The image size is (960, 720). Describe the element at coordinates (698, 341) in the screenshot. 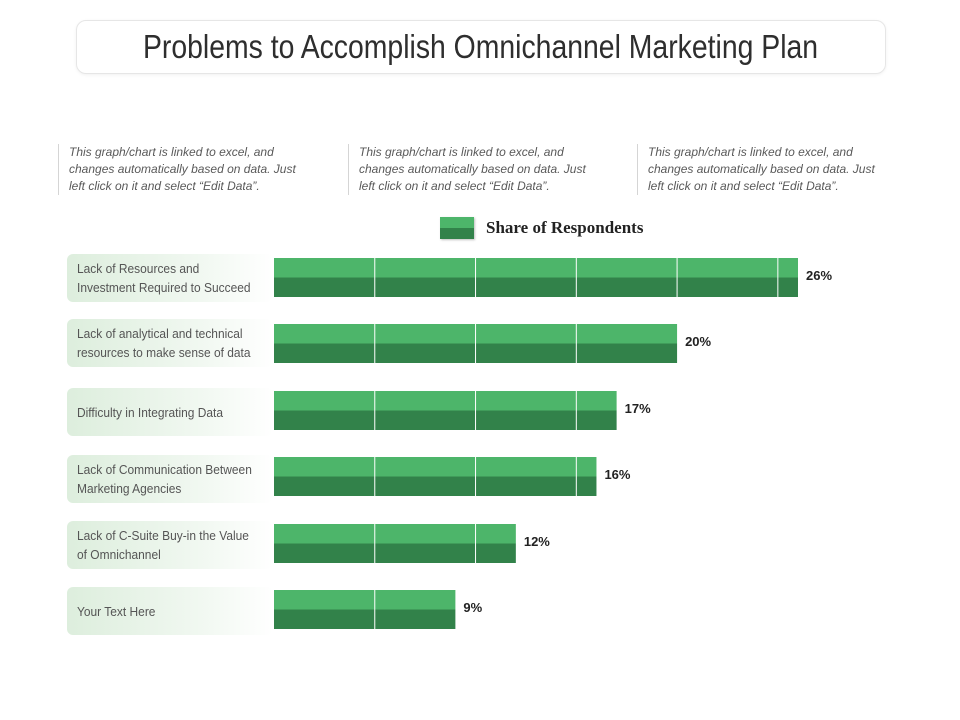

I see `value-label-2: 20%` at that location.